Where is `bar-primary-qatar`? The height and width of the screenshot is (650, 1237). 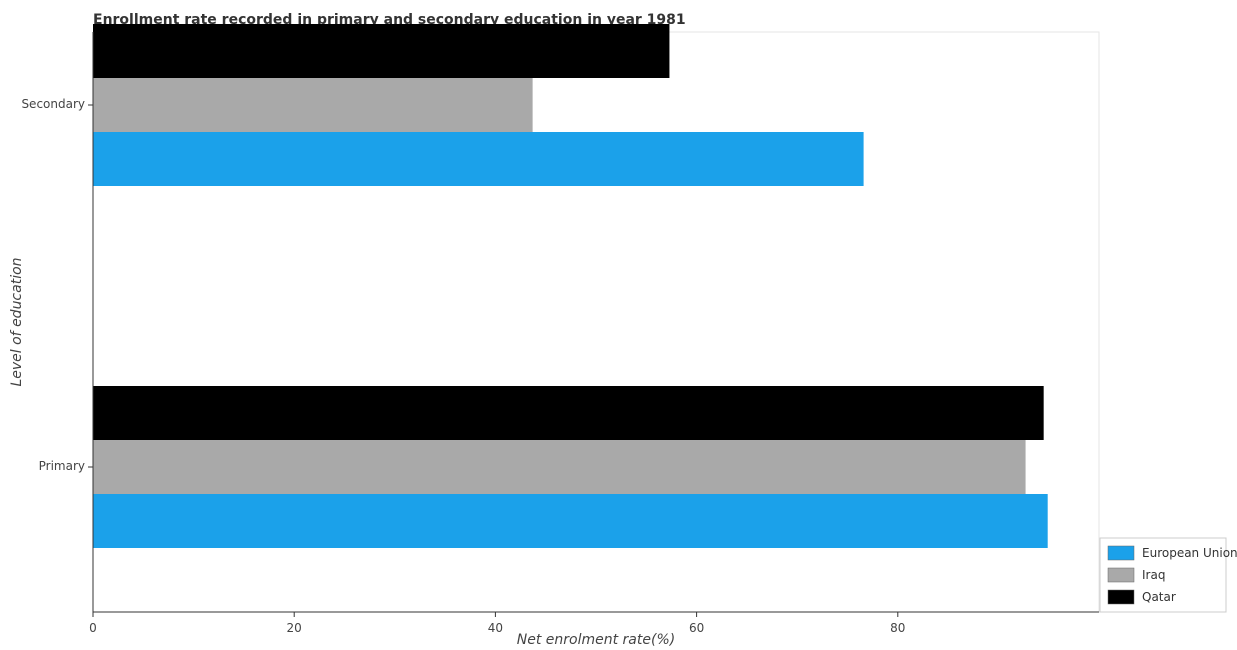
bar-primary-qatar is located at coordinates (568, 413).